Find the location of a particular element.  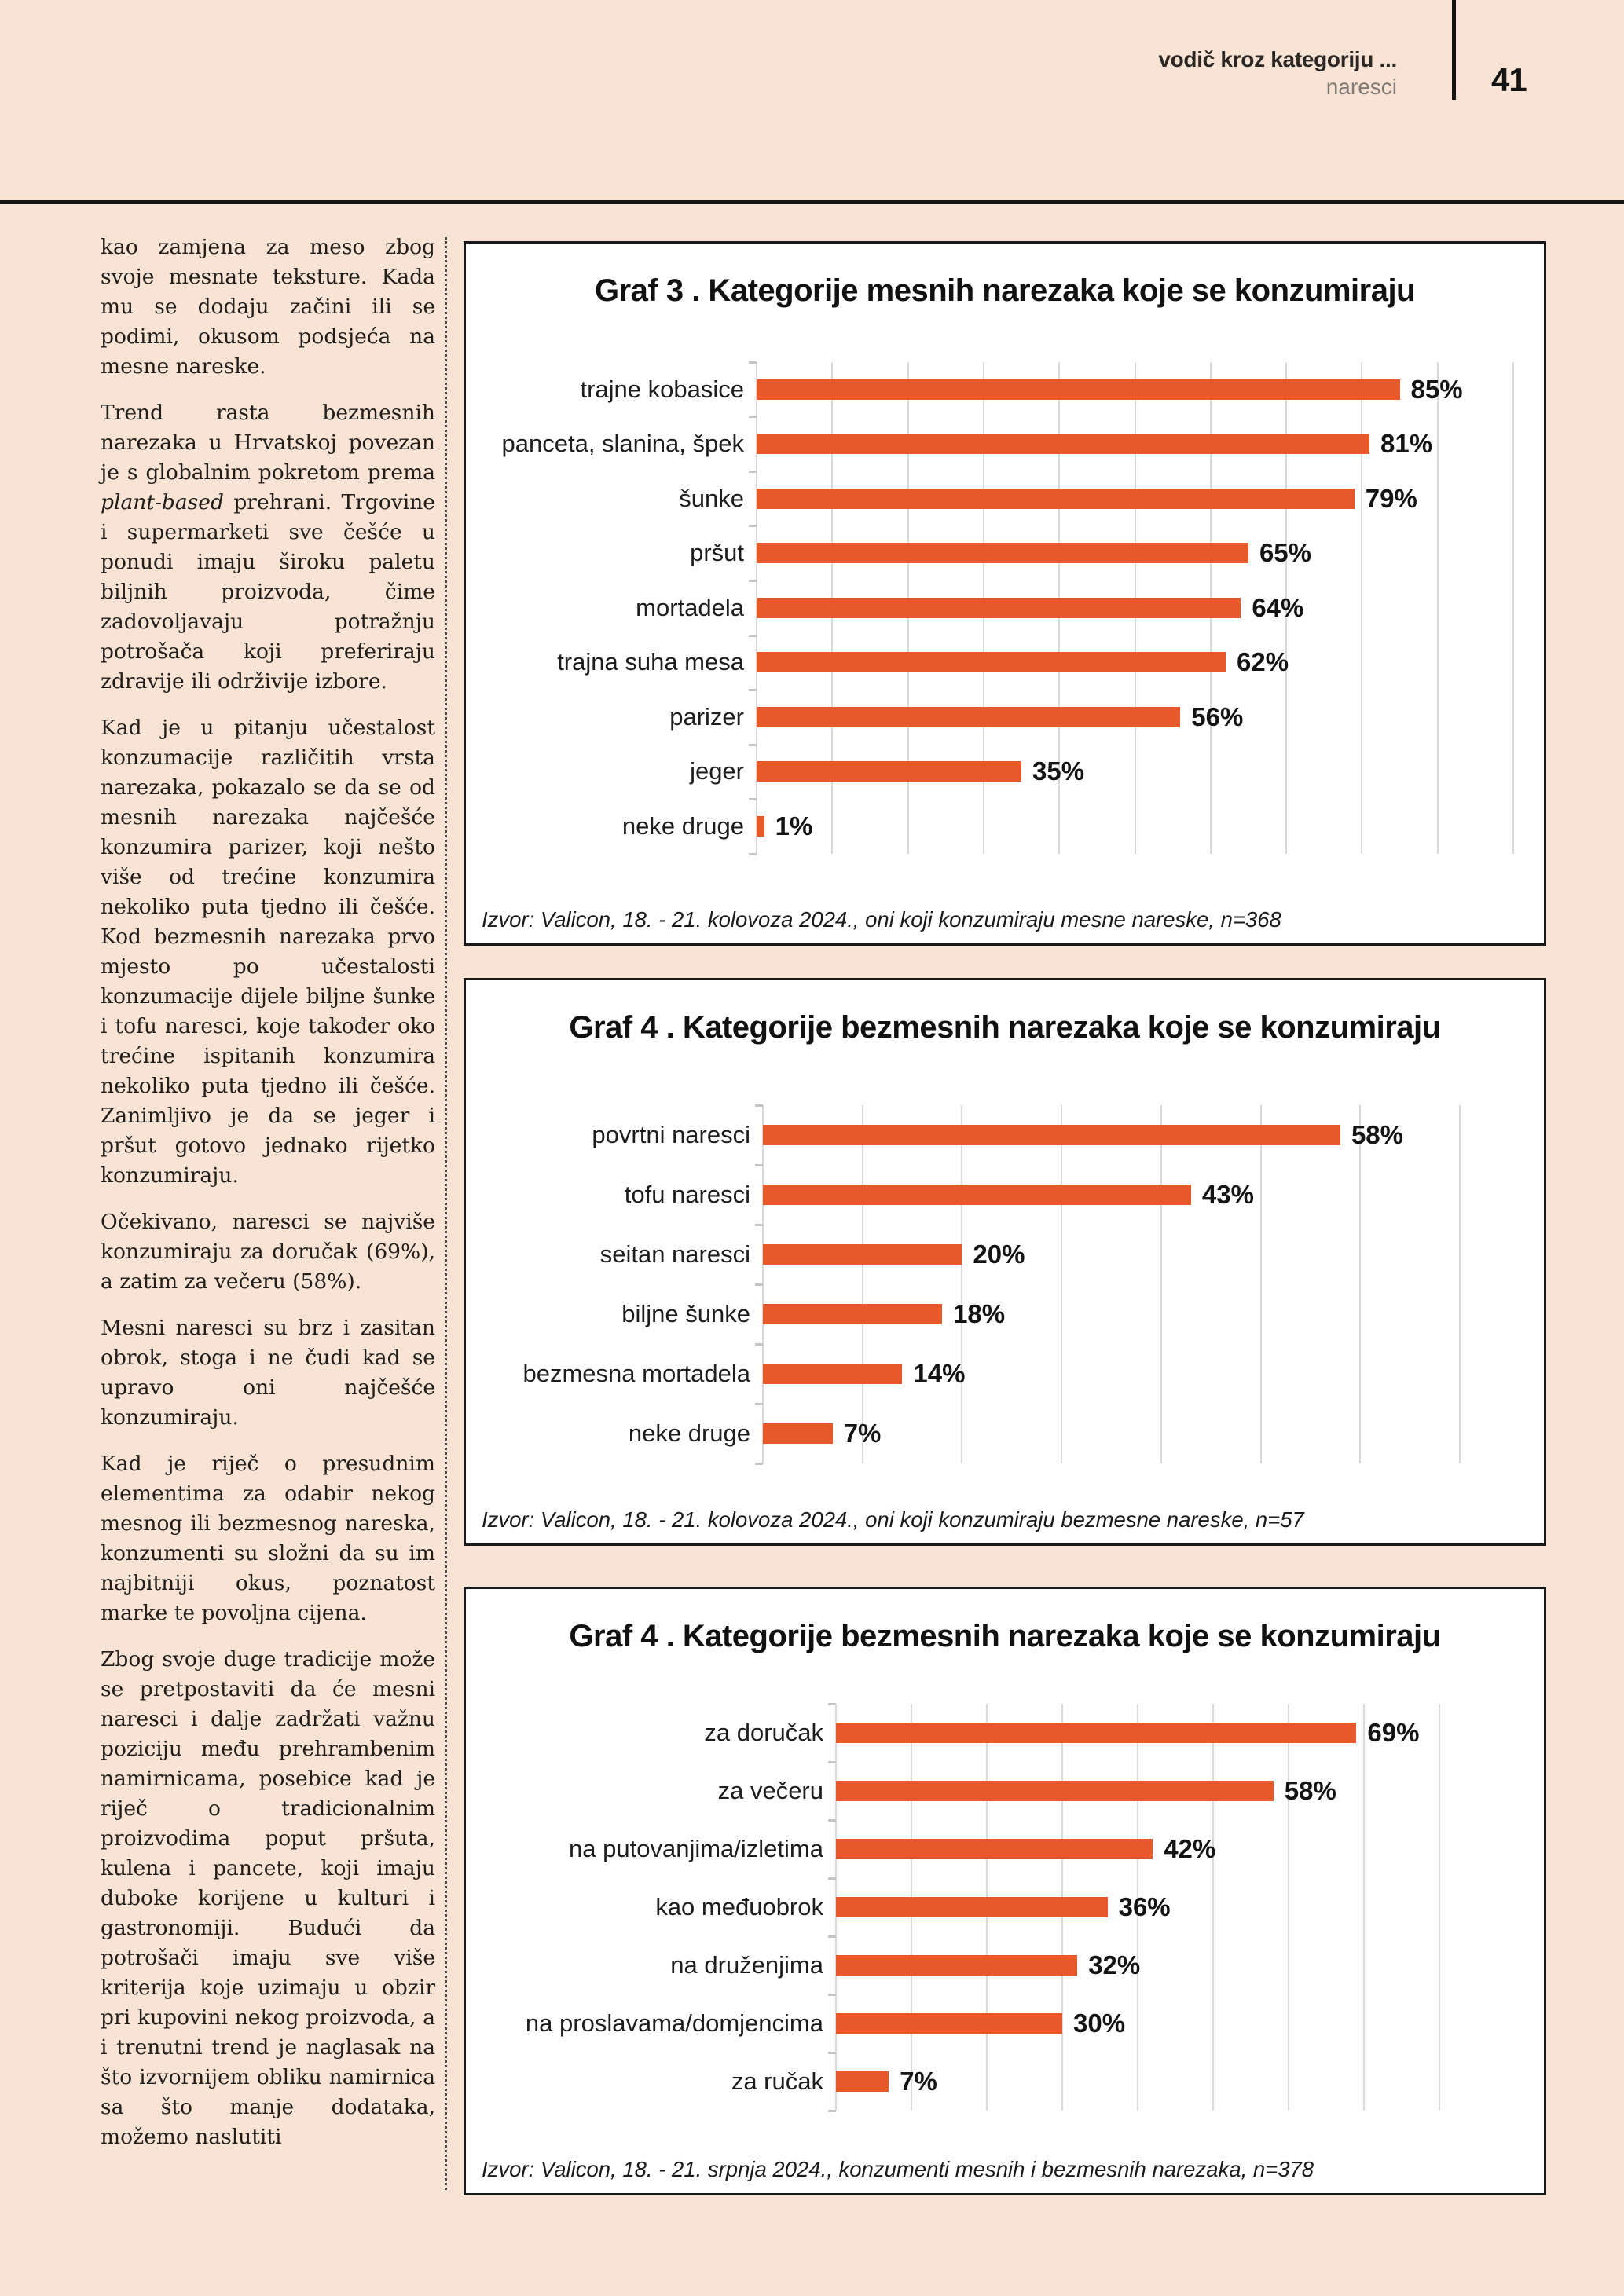

bar-track: 36% is located at coordinates (1137, 1907).